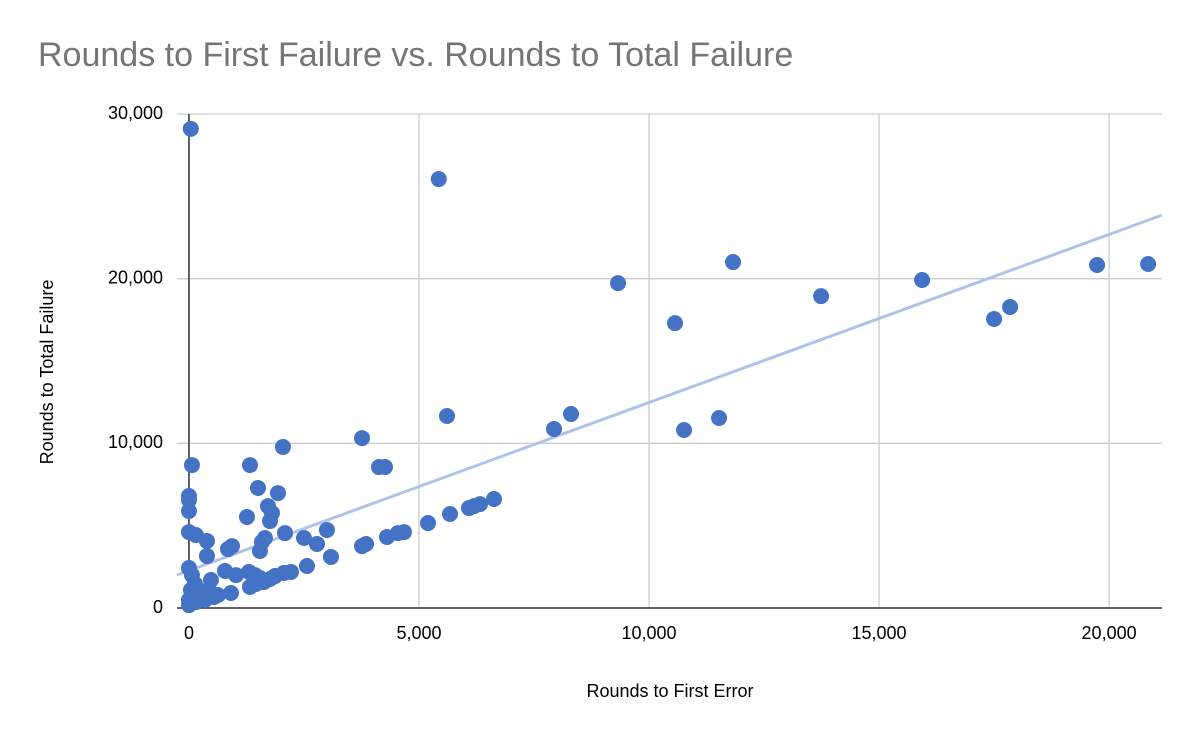  Describe the element at coordinates (47, 372) in the screenshot. I see `y-axis-title: Rounds to Total Failure` at that location.